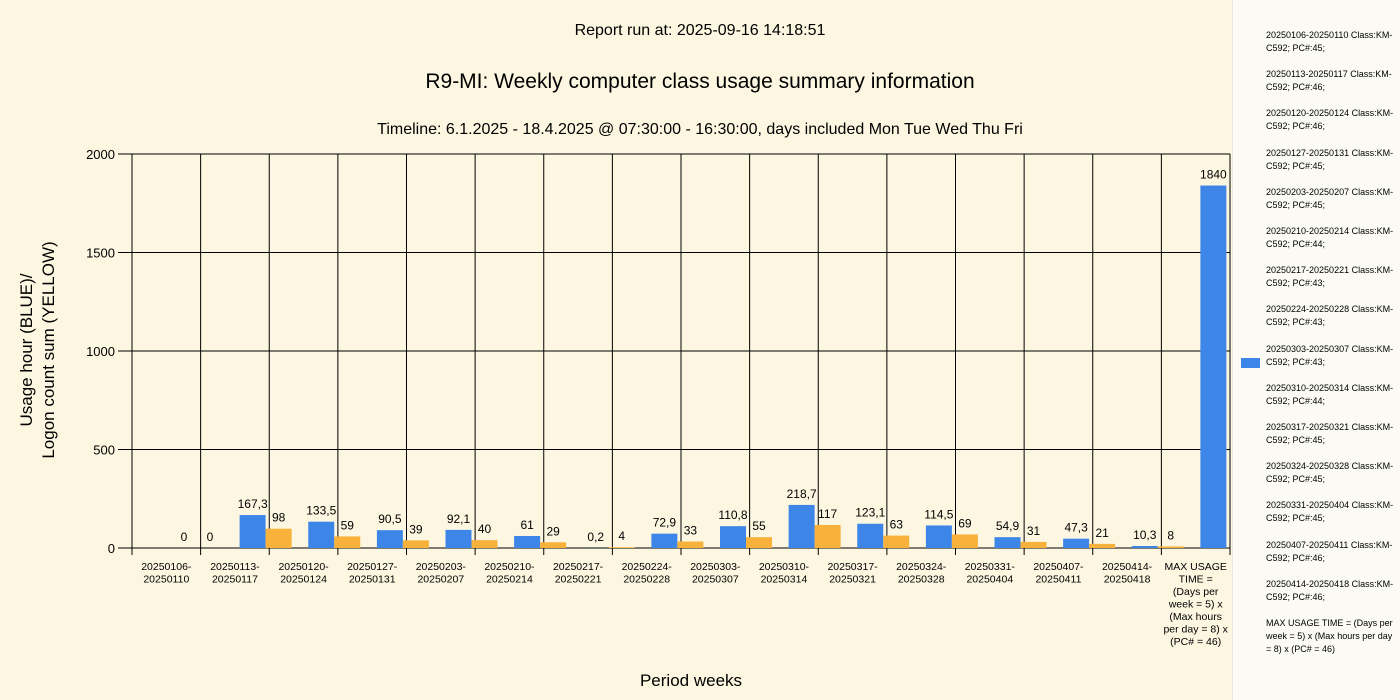 This screenshot has height=700, width=1400. Describe the element at coordinates (348, 525) in the screenshot. I see `data-label-logon: 59` at that location.